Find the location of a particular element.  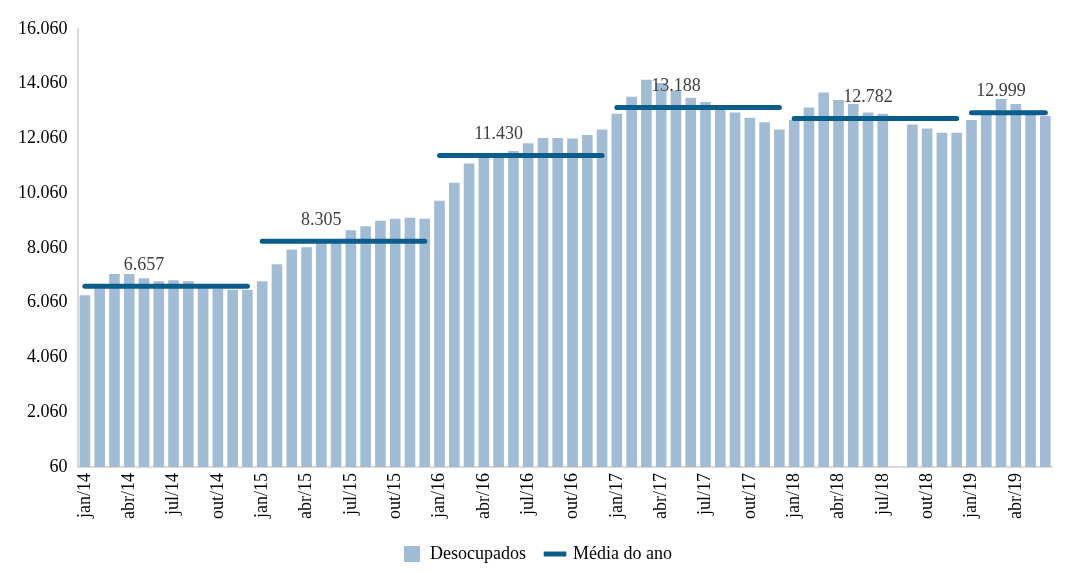

x-tick-label: abr/19 is located at coordinates (1014, 496).